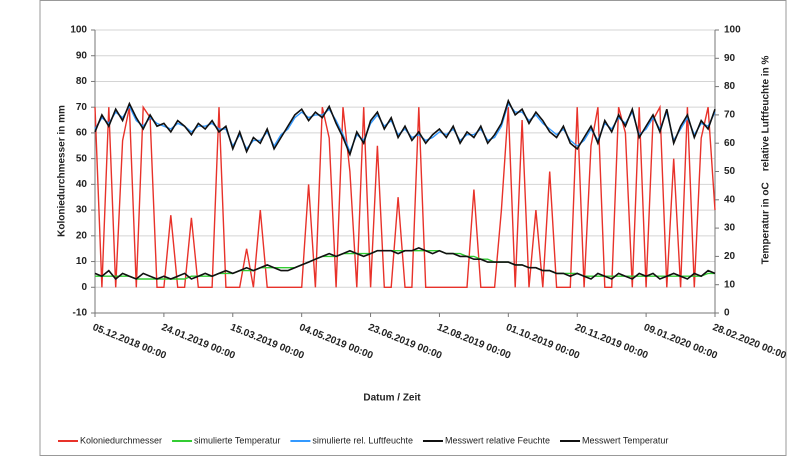  Describe the element at coordinates (80, 313) in the screenshot. I see `y-tick-label: -10` at that location.